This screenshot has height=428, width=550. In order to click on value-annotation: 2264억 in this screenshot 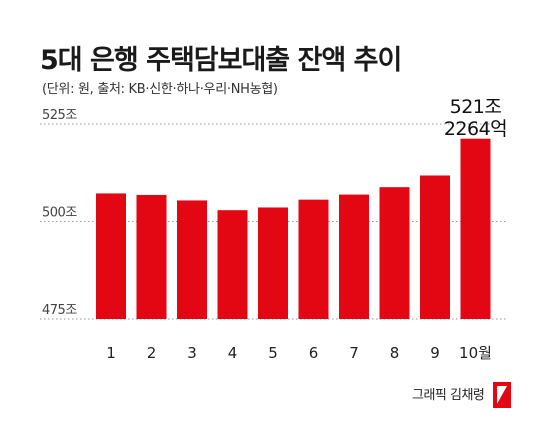, I will do `click(475, 129)`.